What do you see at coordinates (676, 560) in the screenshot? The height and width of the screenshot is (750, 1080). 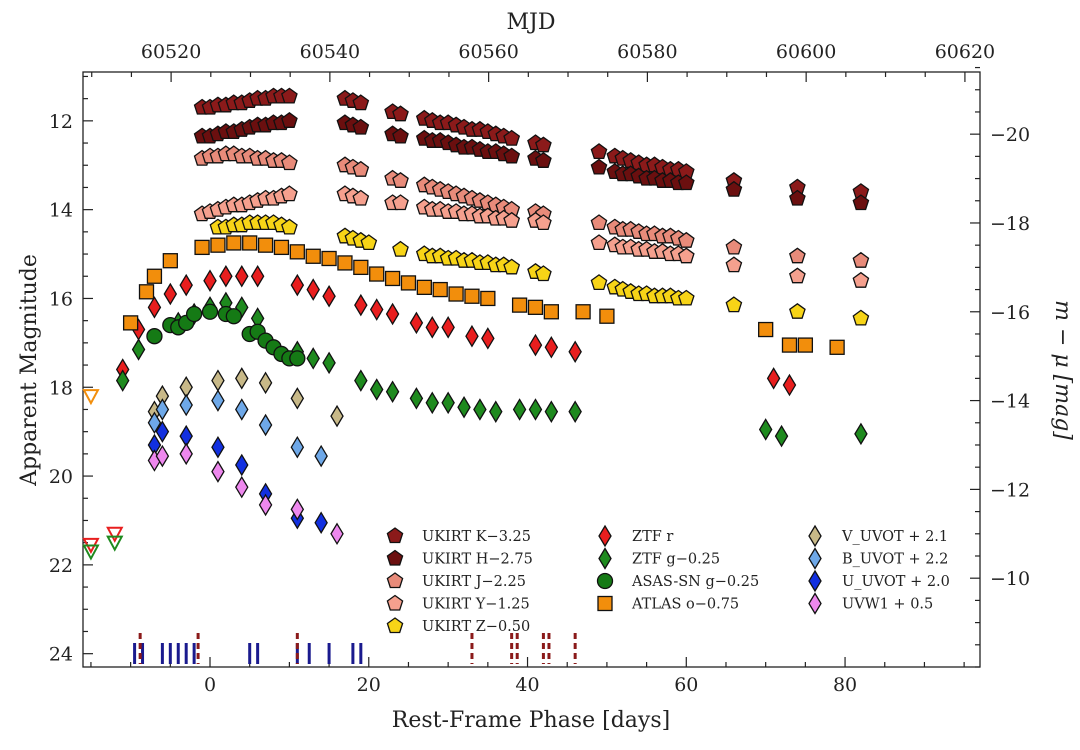 I see `legend-label: ZTF g−0.25` at bounding box center [676, 560].